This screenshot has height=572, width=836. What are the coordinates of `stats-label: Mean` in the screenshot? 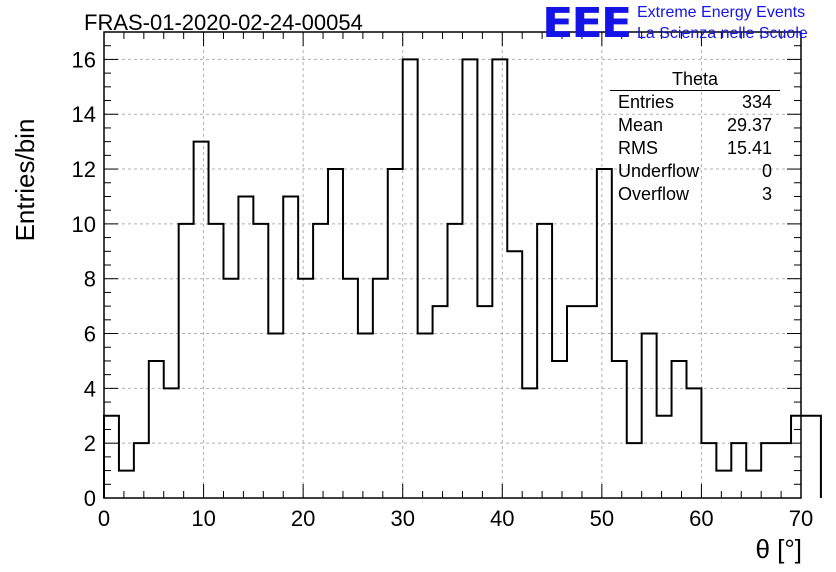 It's located at (641, 125).